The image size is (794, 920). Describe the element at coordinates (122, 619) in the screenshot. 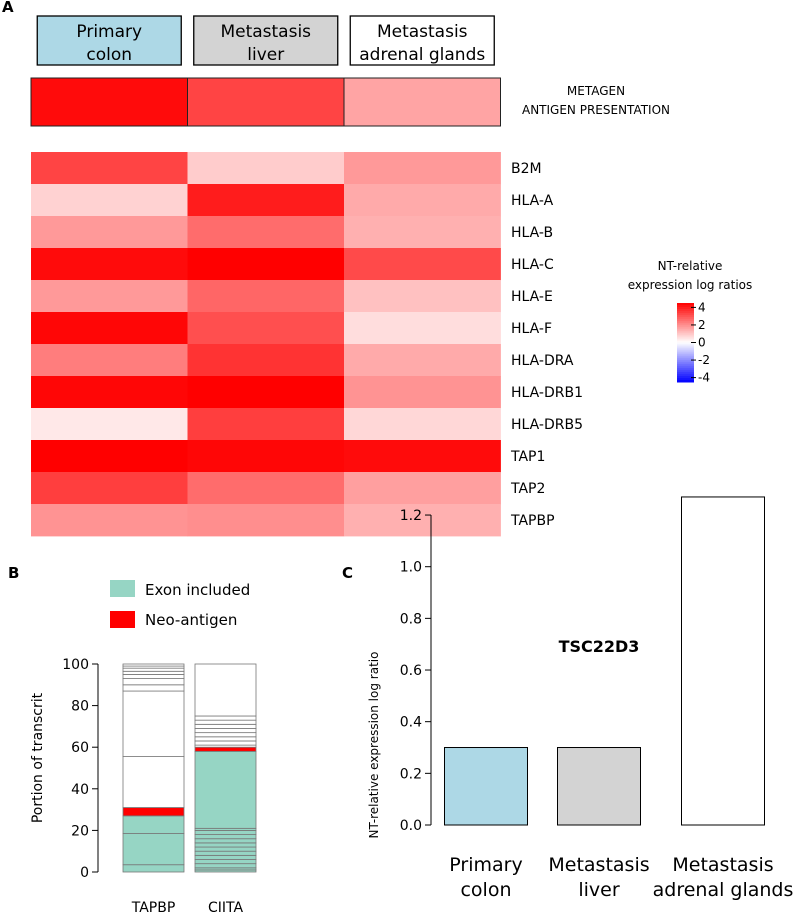

I see `legend-swatch-neo` at that location.